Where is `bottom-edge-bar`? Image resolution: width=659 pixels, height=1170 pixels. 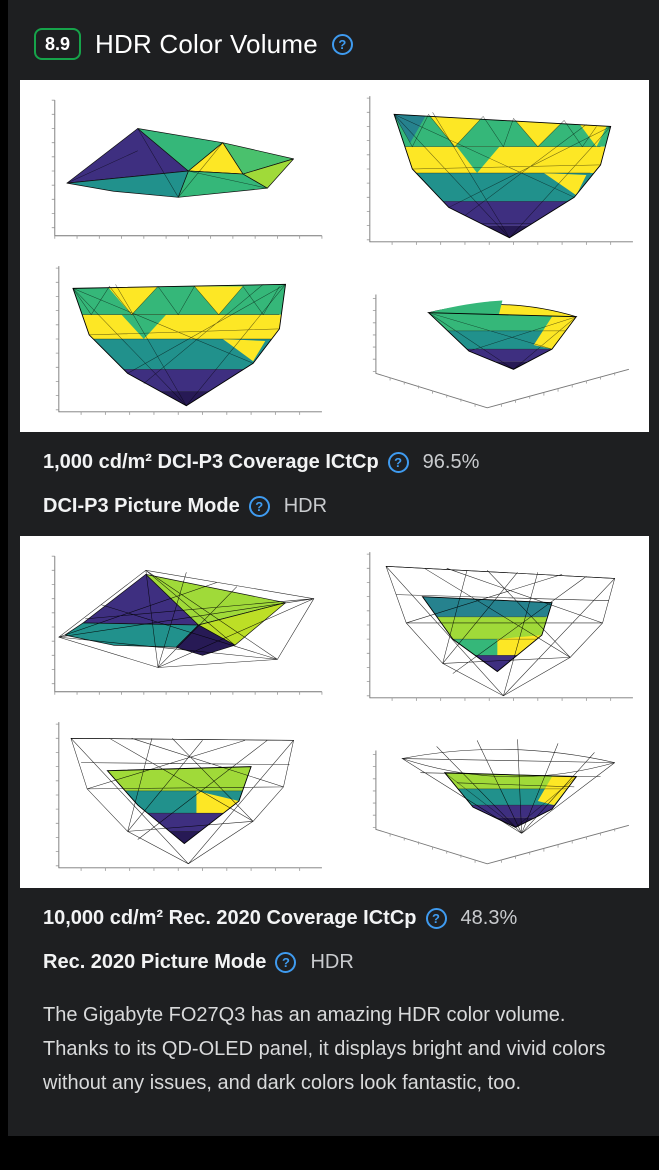
bottom-edge-bar is located at coordinates (329, 1153).